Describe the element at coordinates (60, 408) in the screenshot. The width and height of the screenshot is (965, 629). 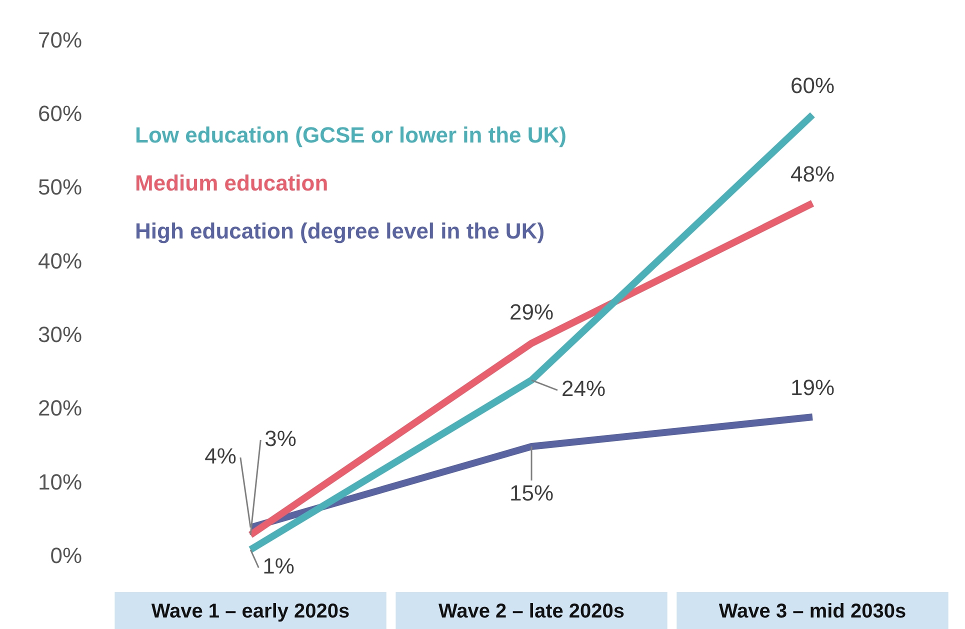
I see `y-tick-label: 20%` at that location.